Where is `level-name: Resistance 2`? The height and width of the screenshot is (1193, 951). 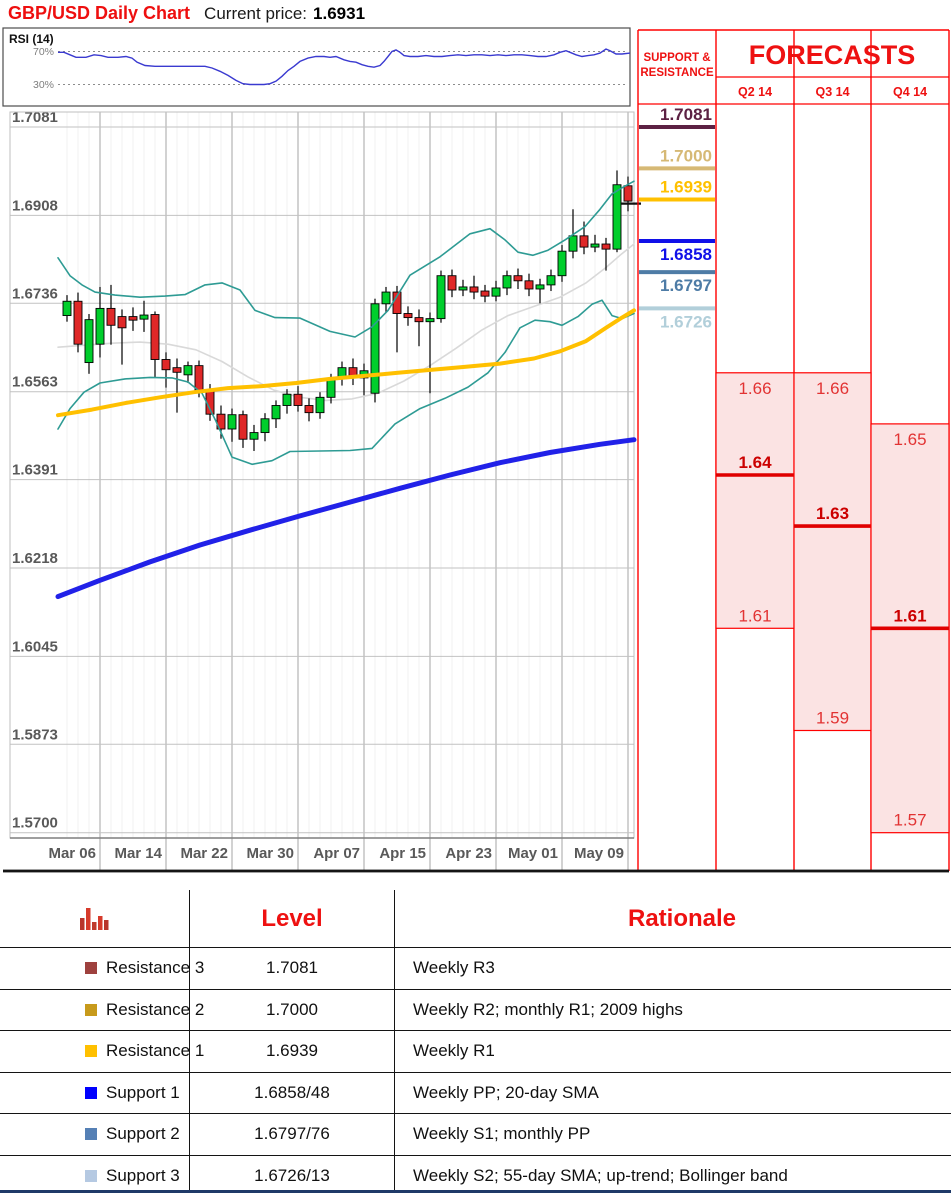 level-name: Resistance 2 is located at coordinates (155, 1009).